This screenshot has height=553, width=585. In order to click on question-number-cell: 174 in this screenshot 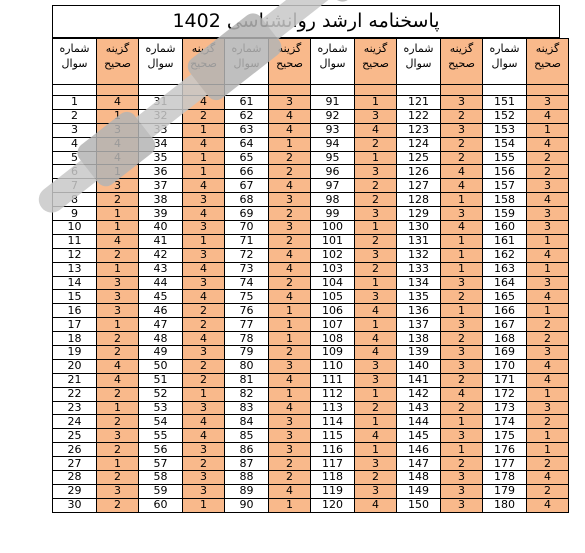, I will do `click(504, 422)`.